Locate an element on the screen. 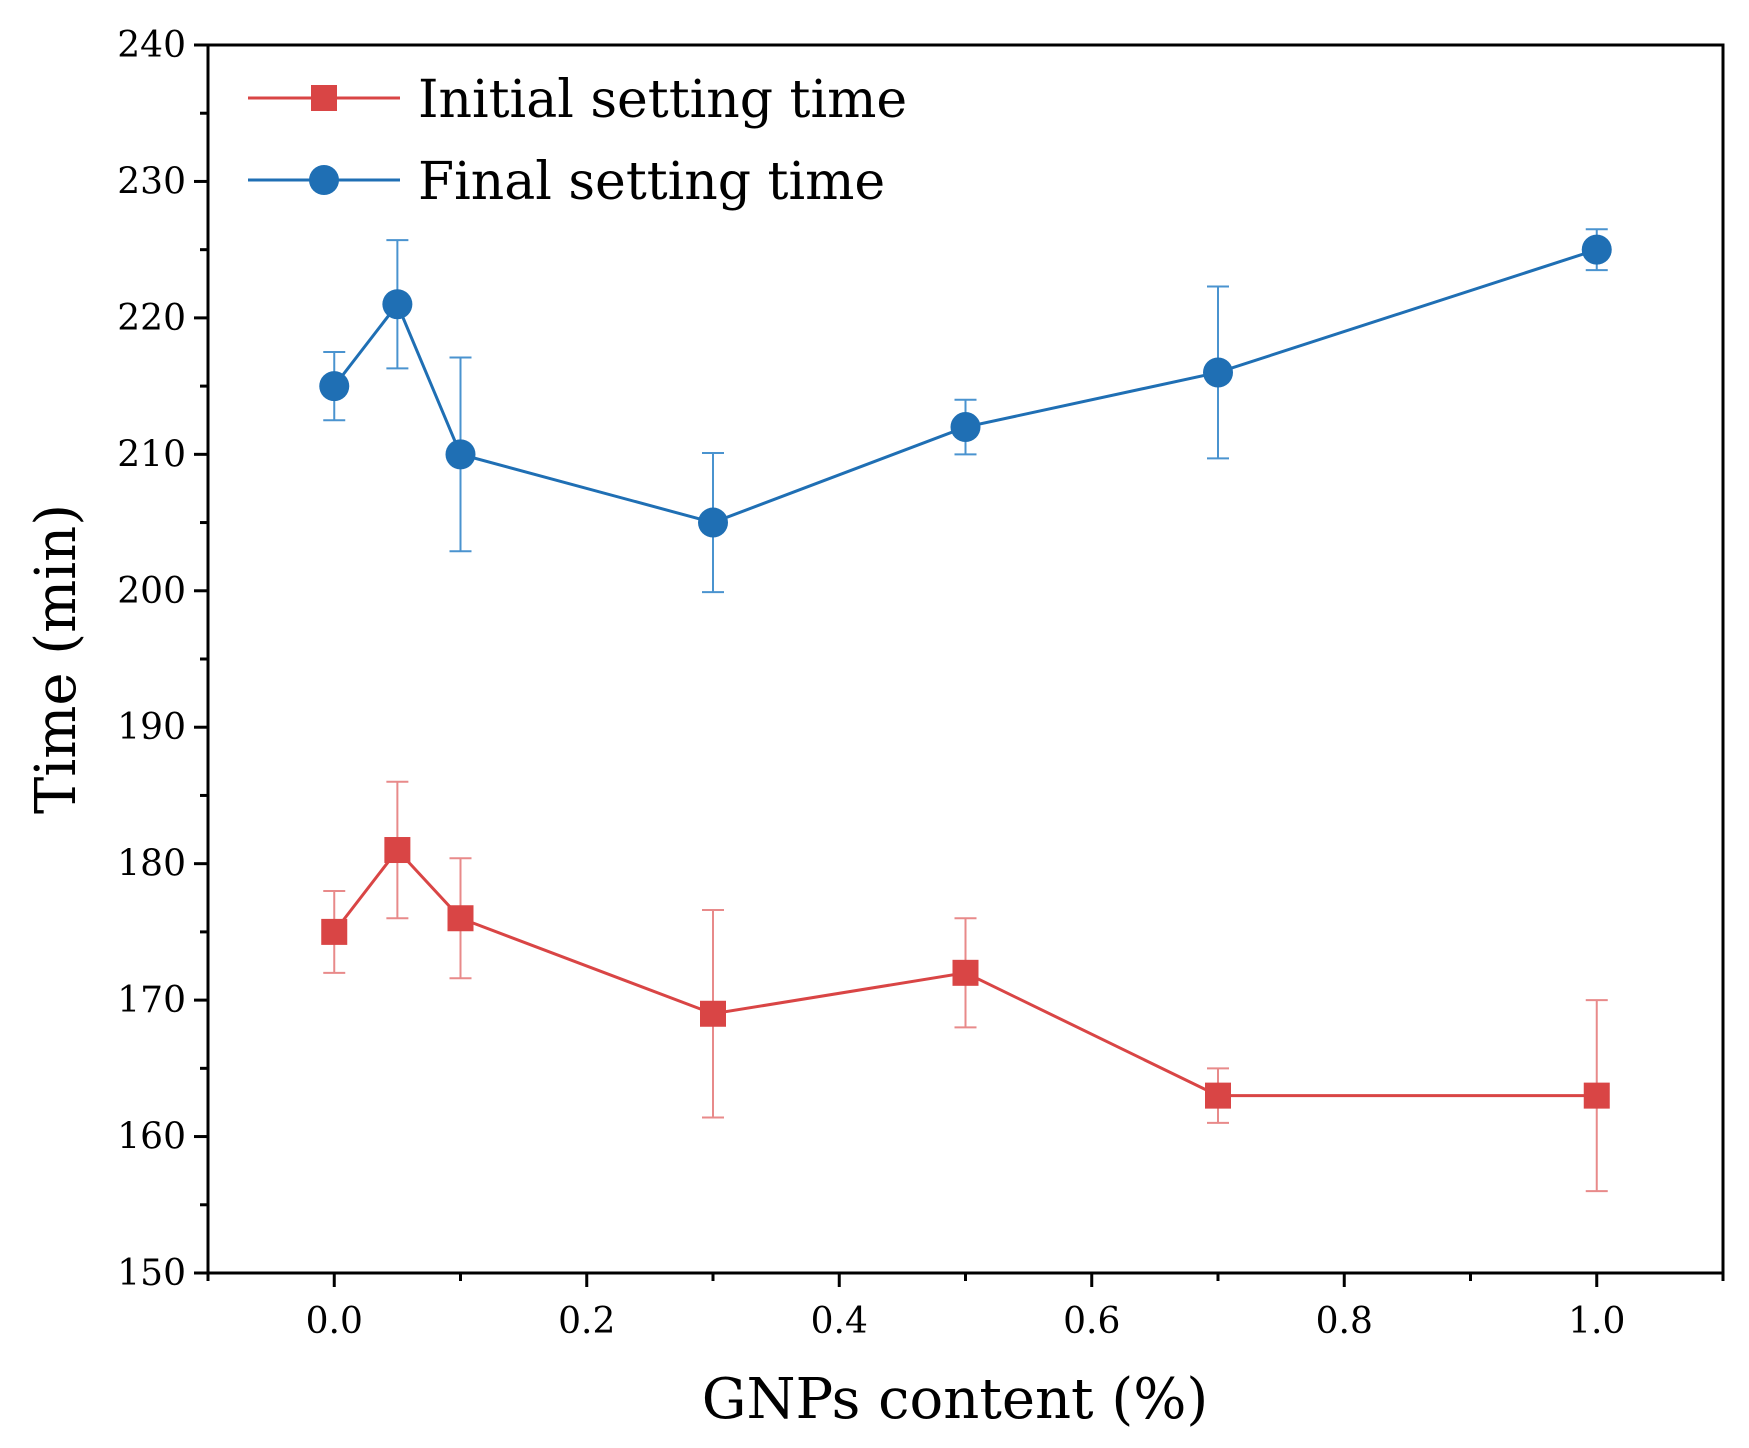  x-tick-label: 0.0 is located at coordinates (334, 1321).